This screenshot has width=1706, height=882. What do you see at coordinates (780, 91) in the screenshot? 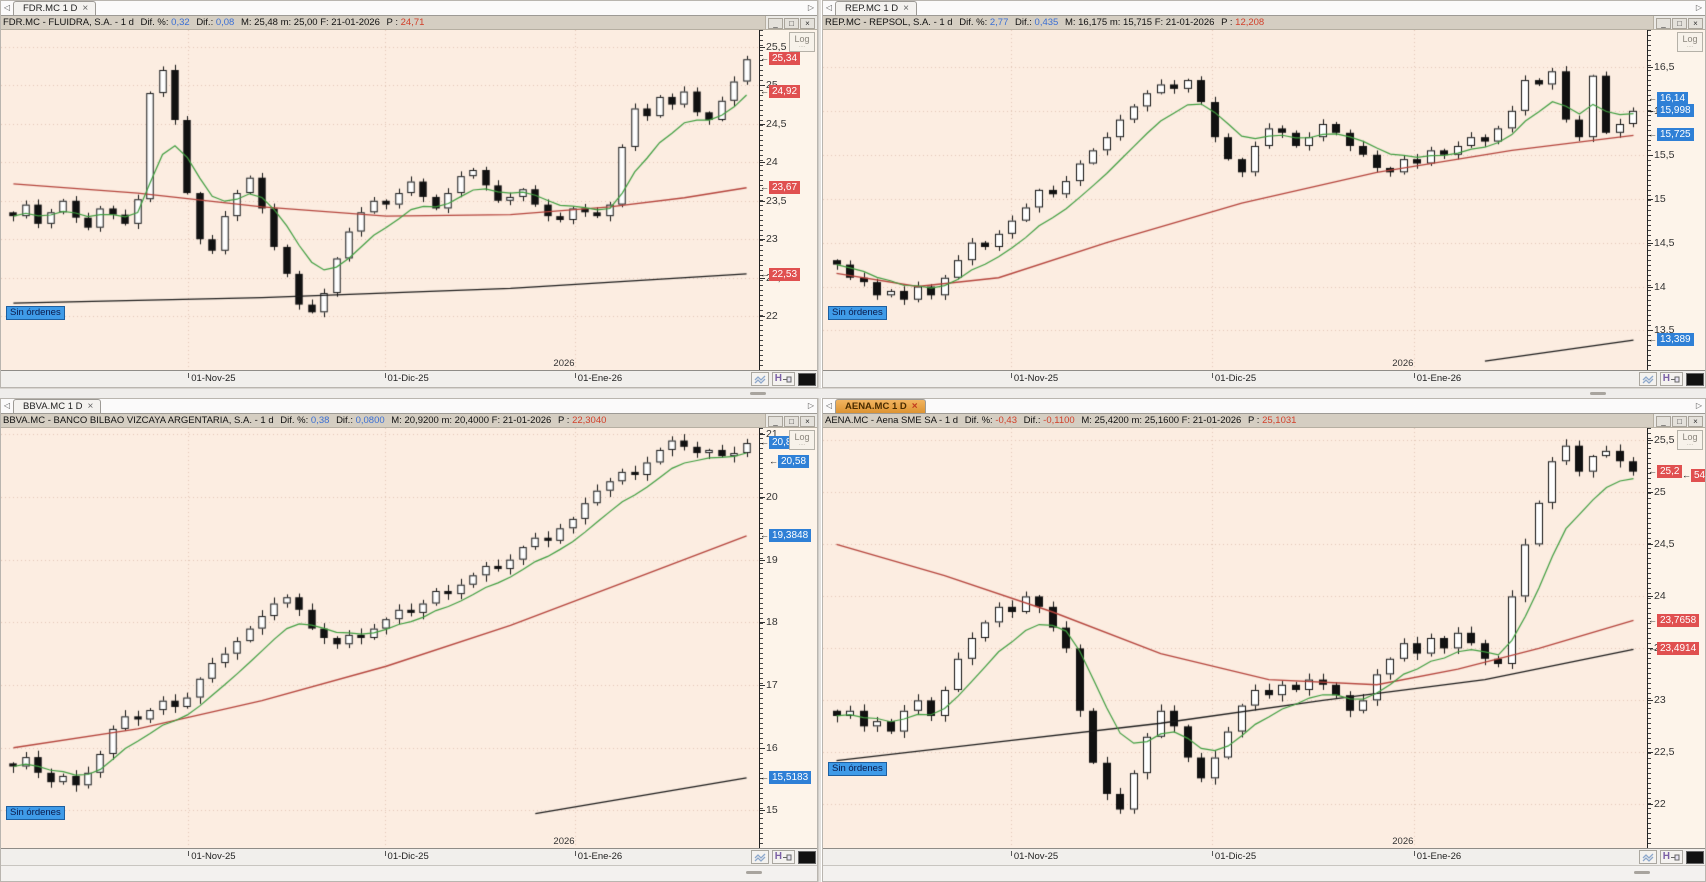
I see `price-tag: ← 24,92` at bounding box center [780, 91].